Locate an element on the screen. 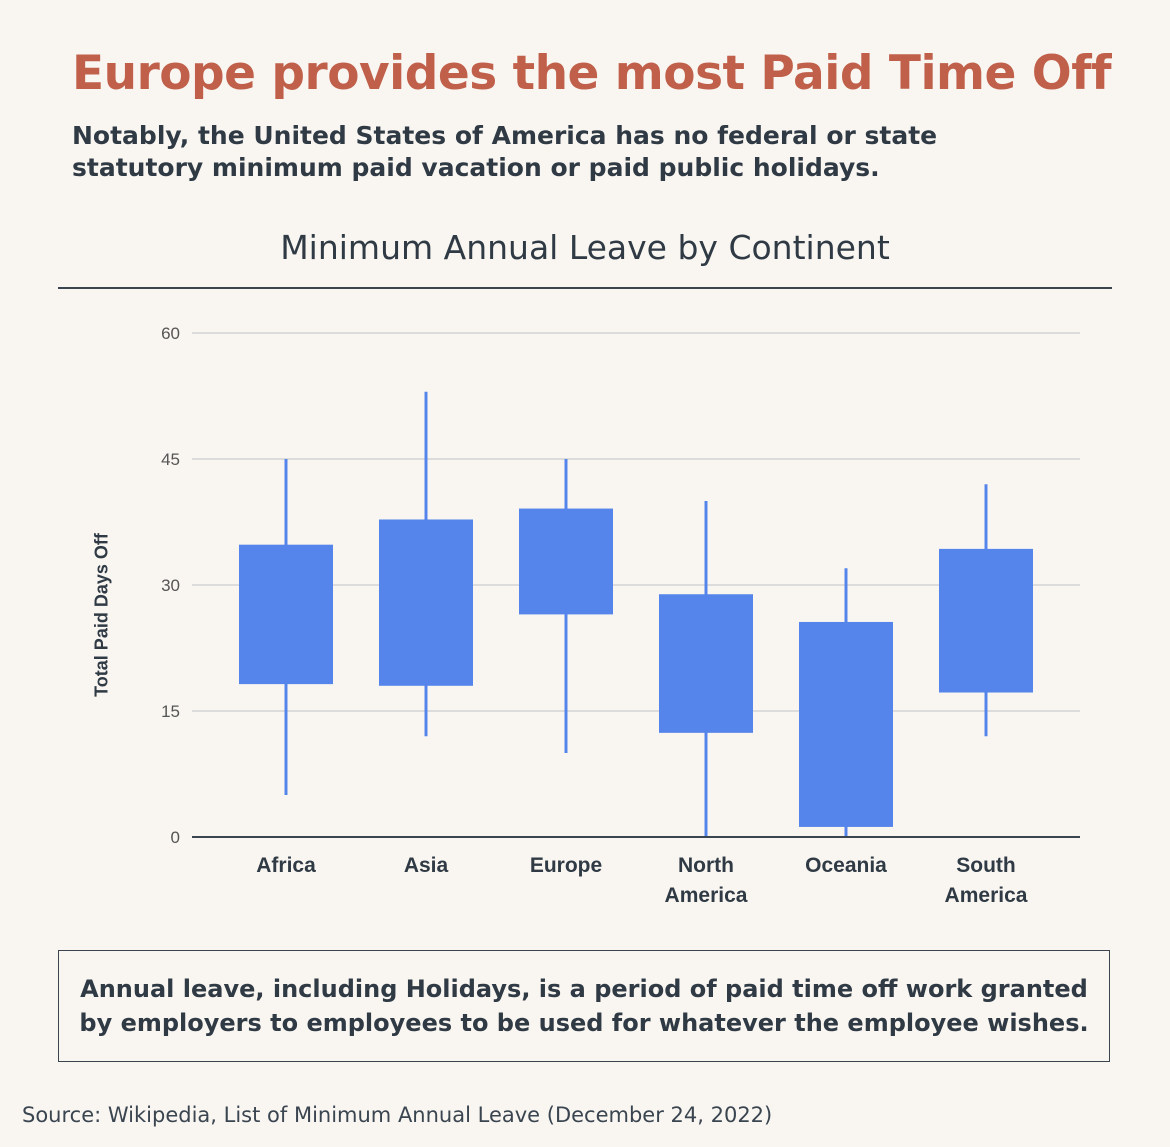  y-tick-label: 15 is located at coordinates (170, 711).